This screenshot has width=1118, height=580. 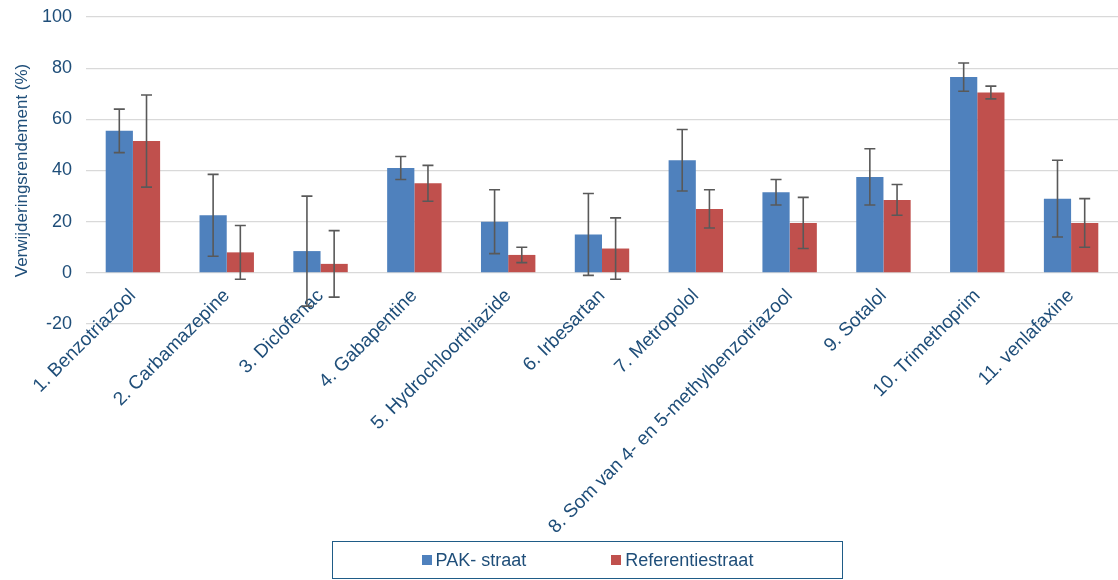 What do you see at coordinates (689, 560) in the screenshot?
I see `legend-label: Referentiestraat` at bounding box center [689, 560].